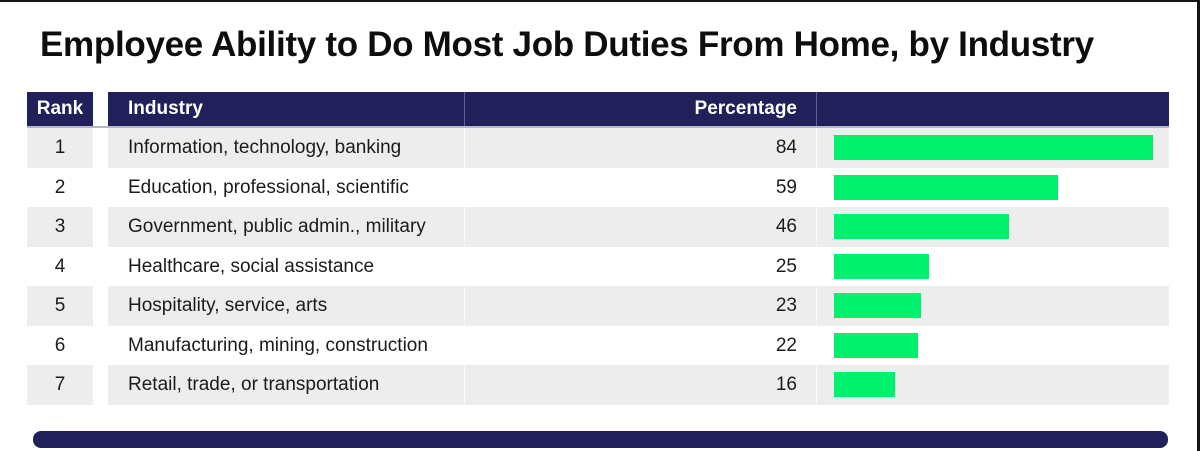 This screenshot has height=451, width=1200. I want to click on industry-cell: Education, professional, scientific, so click(268, 187).